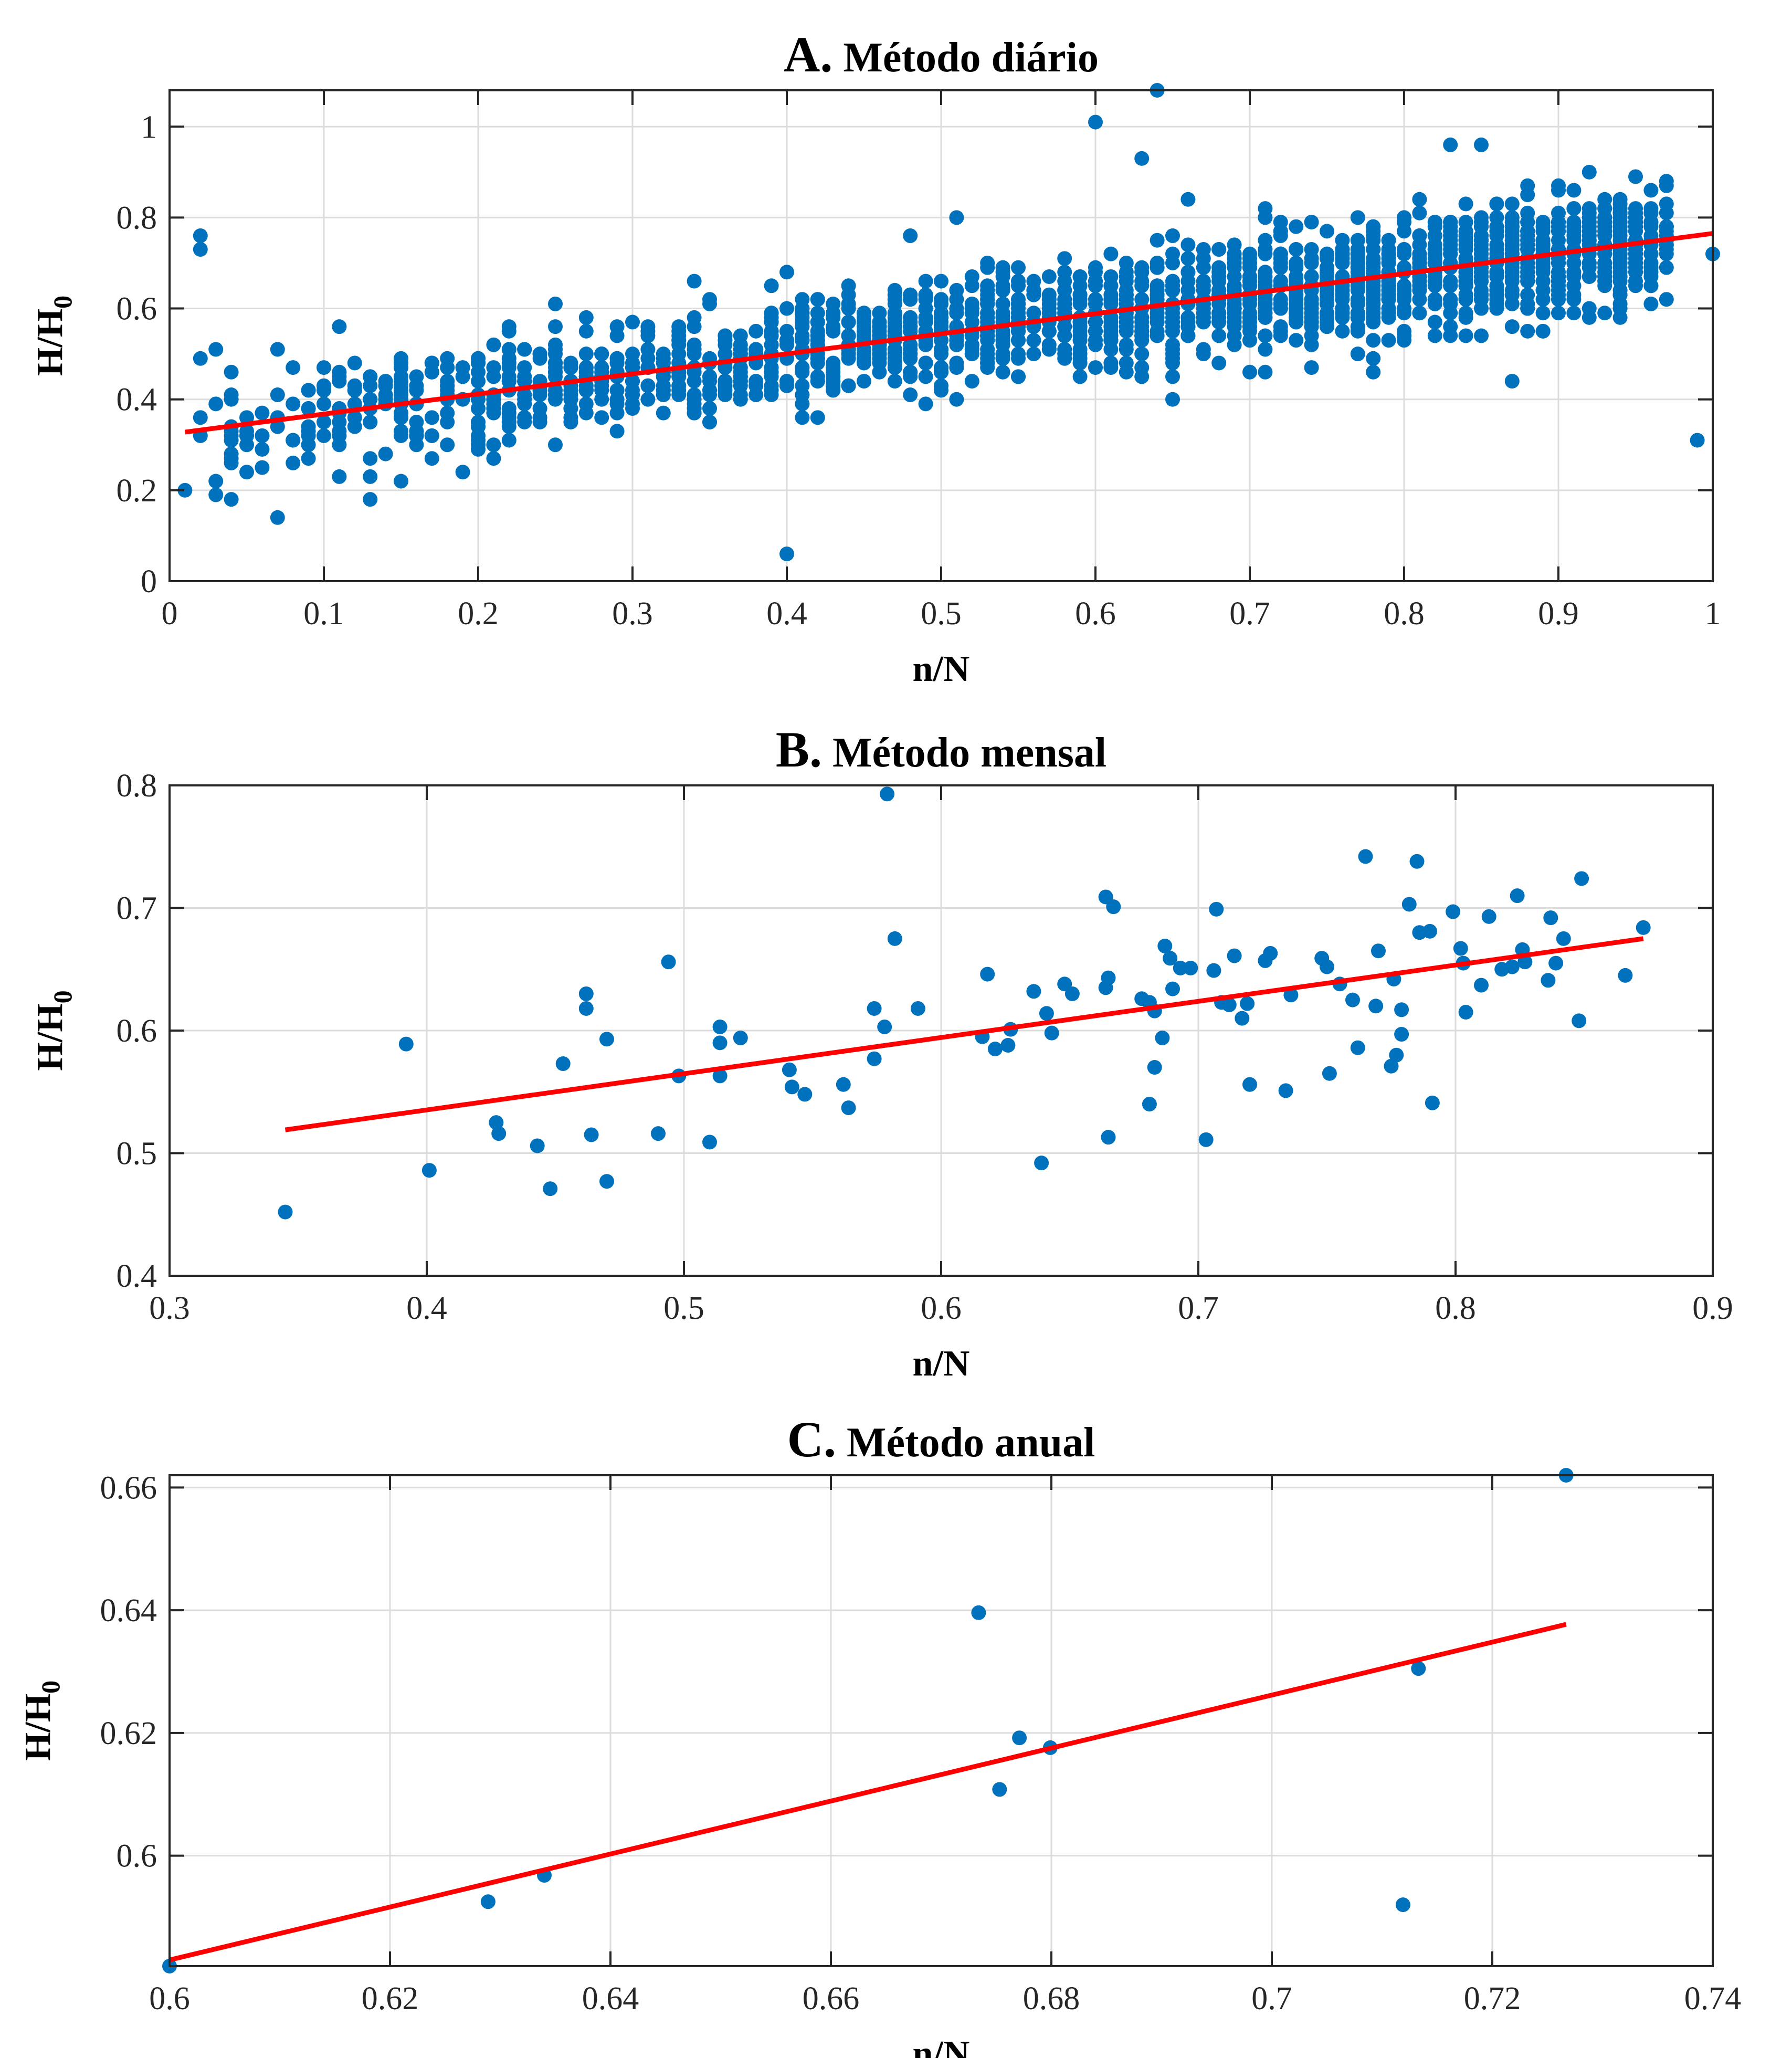 Image resolution: width=1792 pixels, height=2058 pixels. What do you see at coordinates (149, 127) in the screenshot?
I see `y-tick-label: 1` at bounding box center [149, 127].